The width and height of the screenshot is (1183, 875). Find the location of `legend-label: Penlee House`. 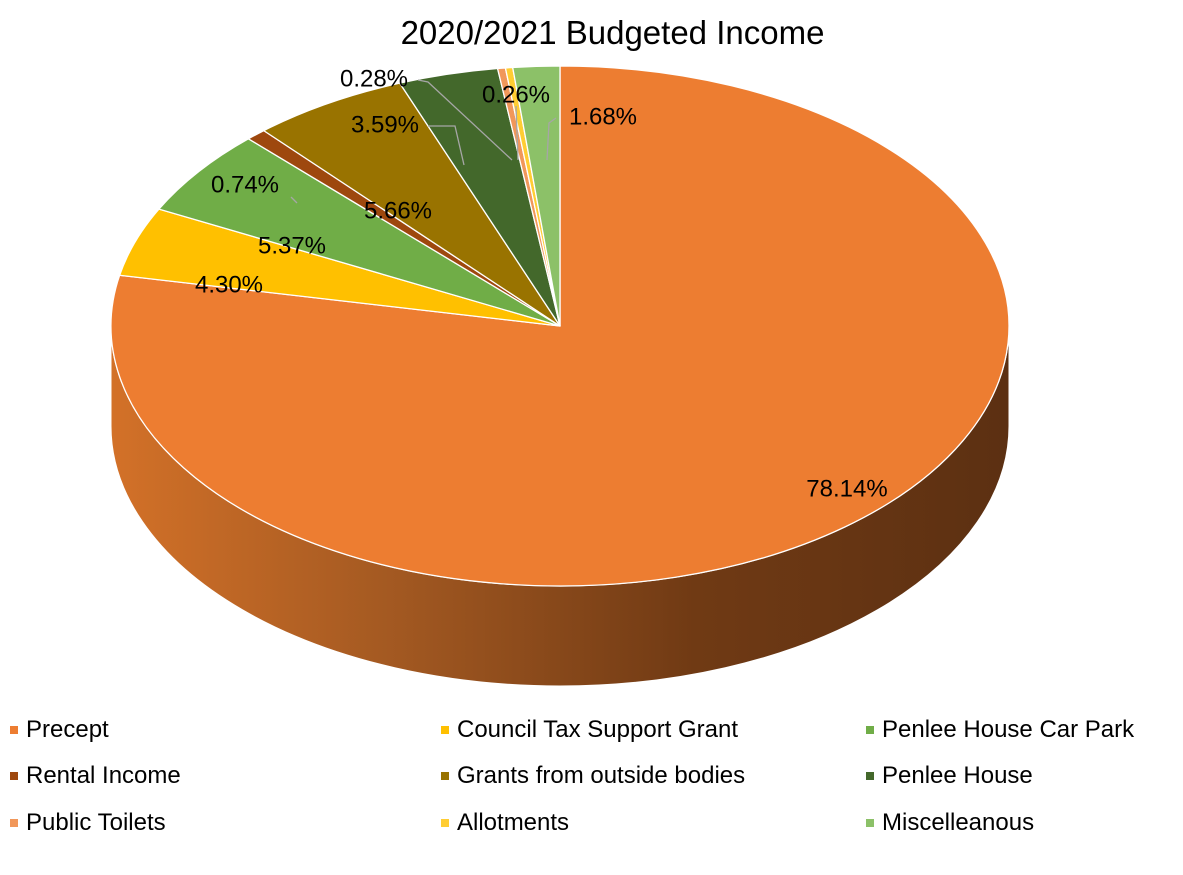

legend-label: Penlee House is located at coordinates (957, 775).